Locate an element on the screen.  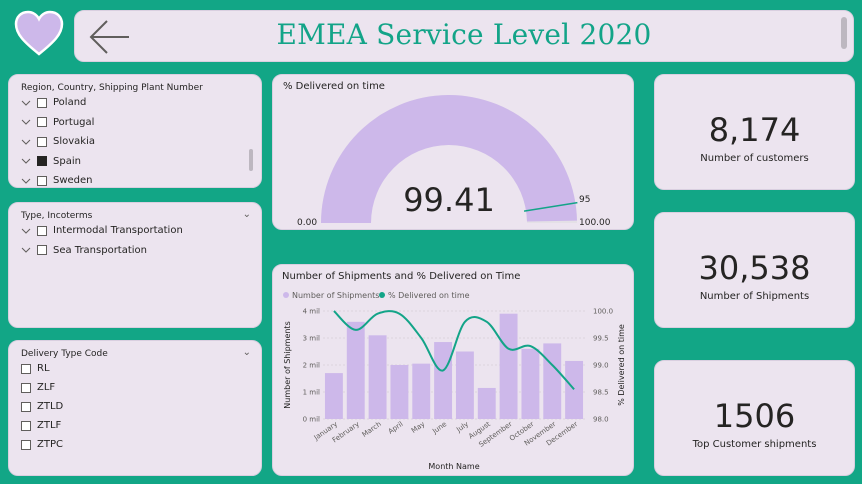
gauge-chart: 99.41 0.00 100.00 95 is located at coordinates (454, 161).